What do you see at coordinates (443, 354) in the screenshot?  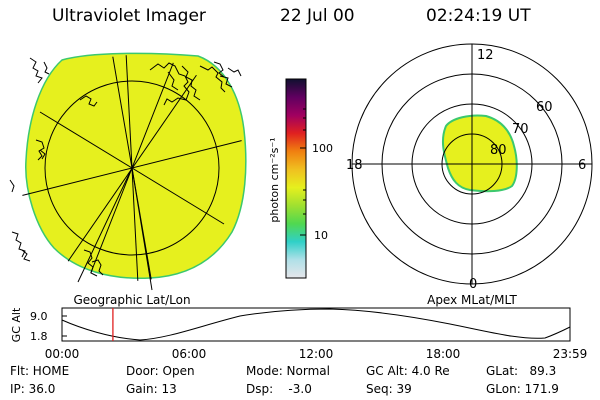 I see `time-tick-1800: 18:00` at bounding box center [443, 354].